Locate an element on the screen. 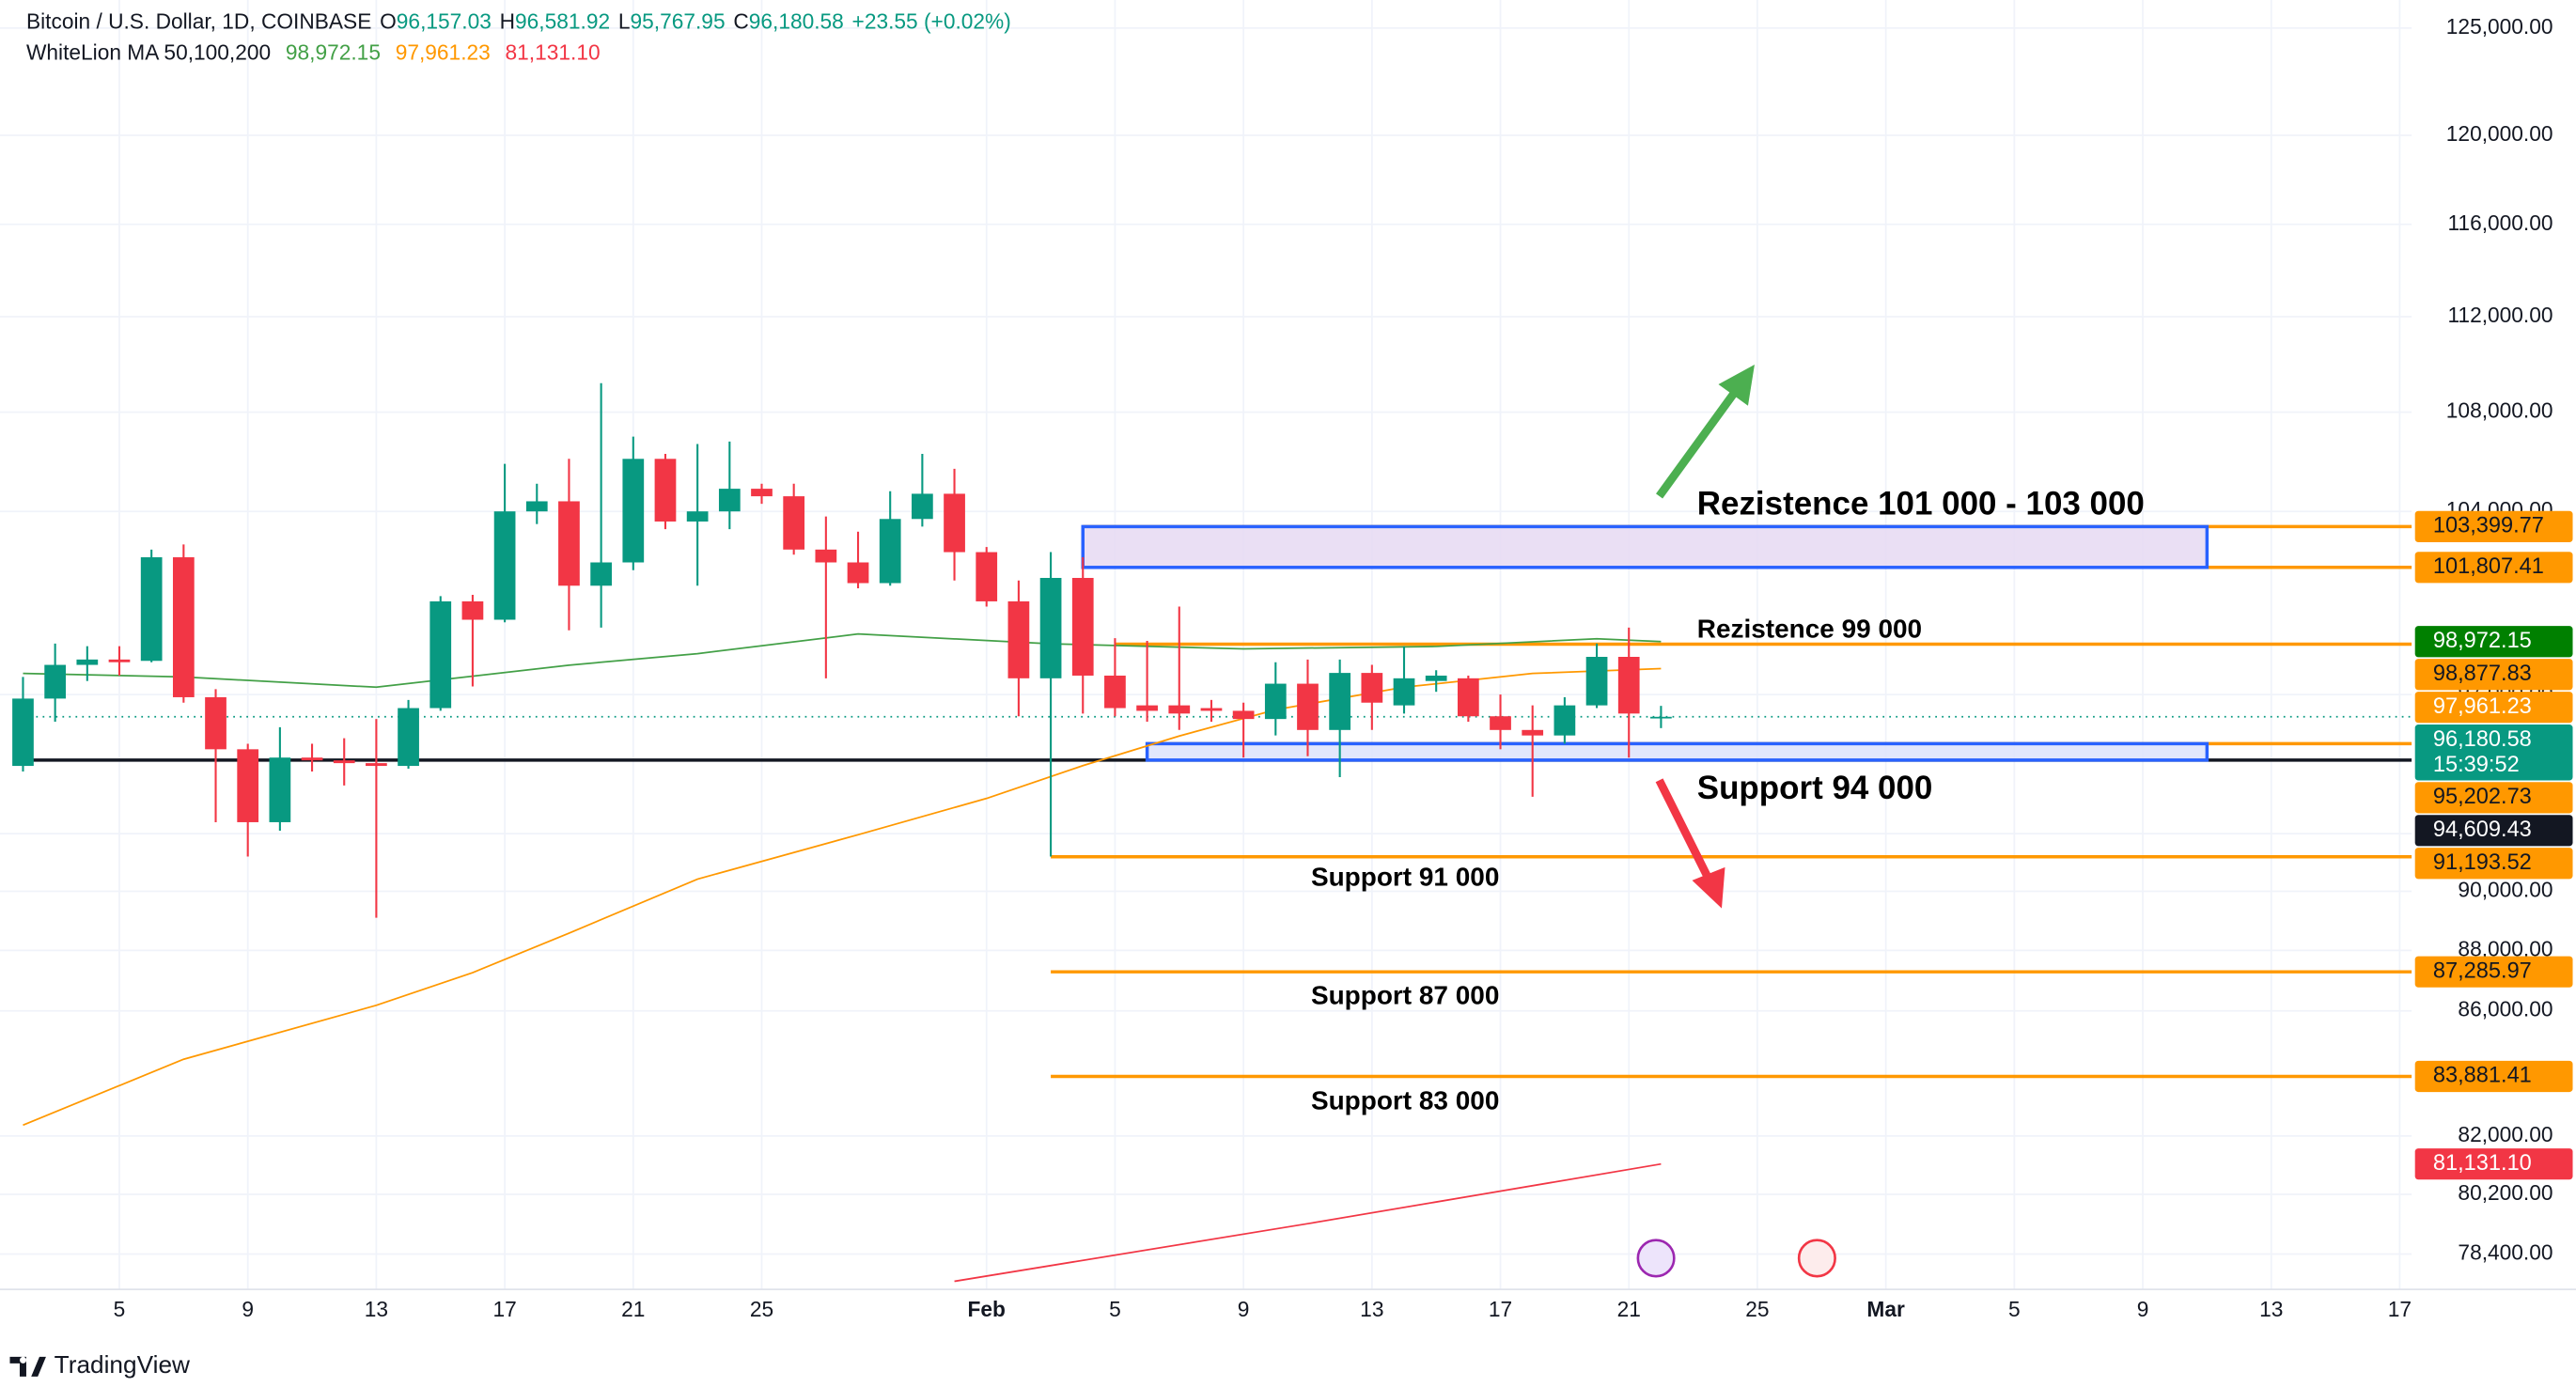 This screenshot has width=2576, height=1387. zone is located at coordinates (1645, 546).